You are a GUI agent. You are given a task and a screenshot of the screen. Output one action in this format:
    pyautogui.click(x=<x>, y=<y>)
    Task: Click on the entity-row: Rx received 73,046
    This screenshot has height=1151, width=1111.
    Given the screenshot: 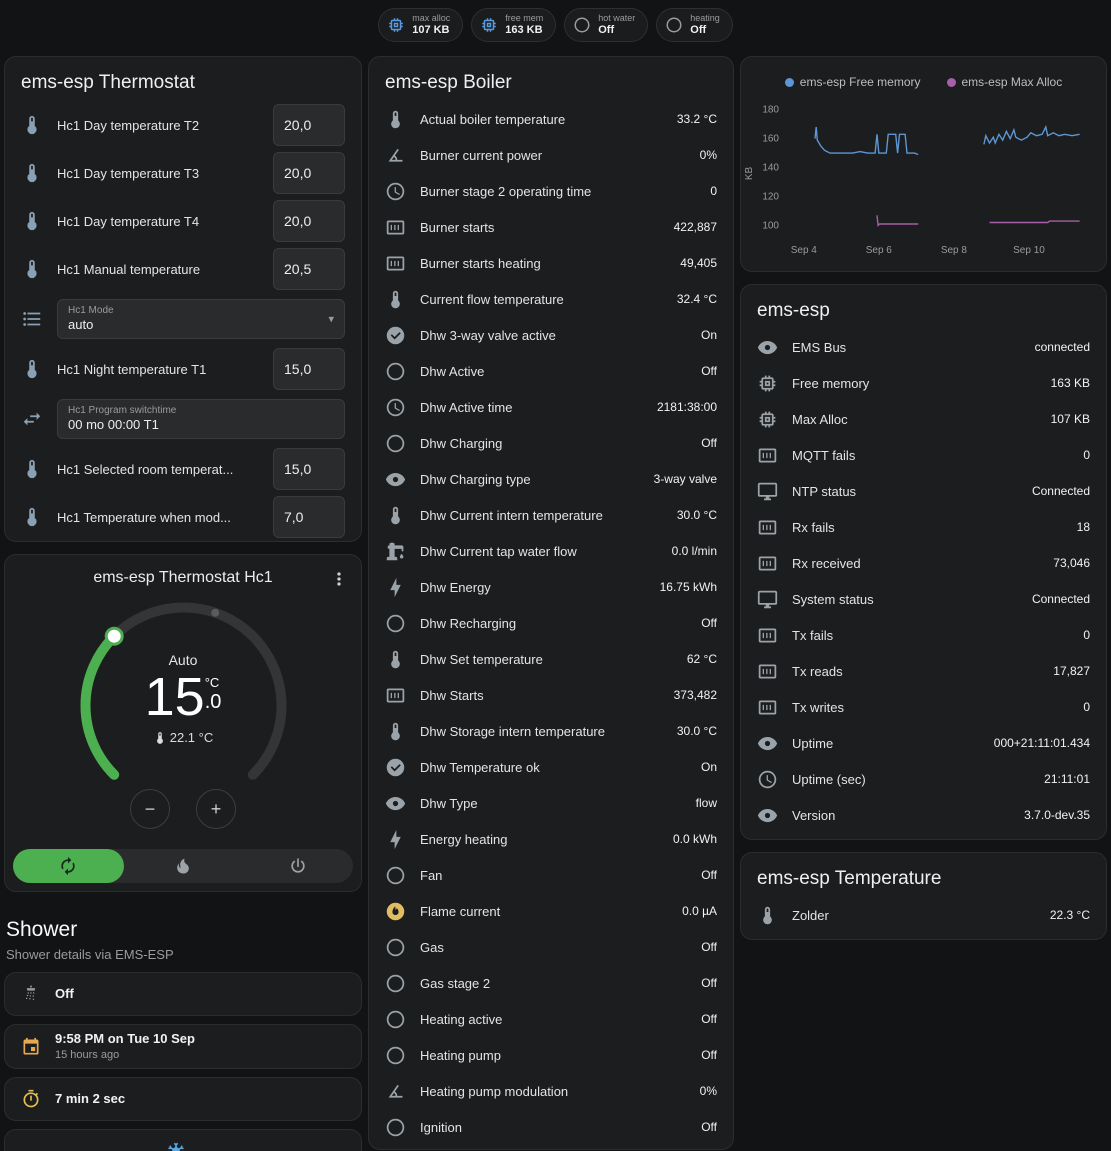 What is the action you would take?
    pyautogui.click(x=923, y=563)
    